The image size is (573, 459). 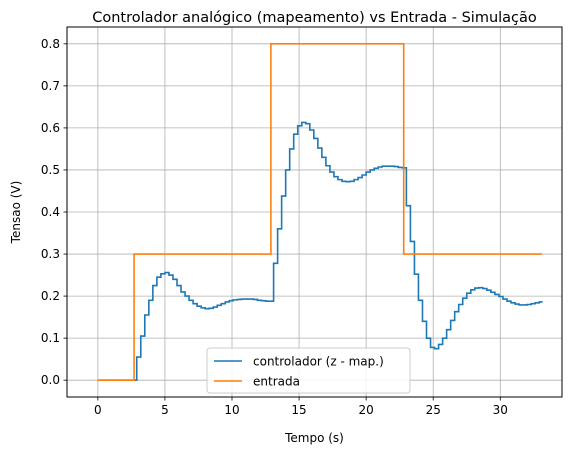 I want to click on y-tick-label: 0.6, so click(x=50, y=128).